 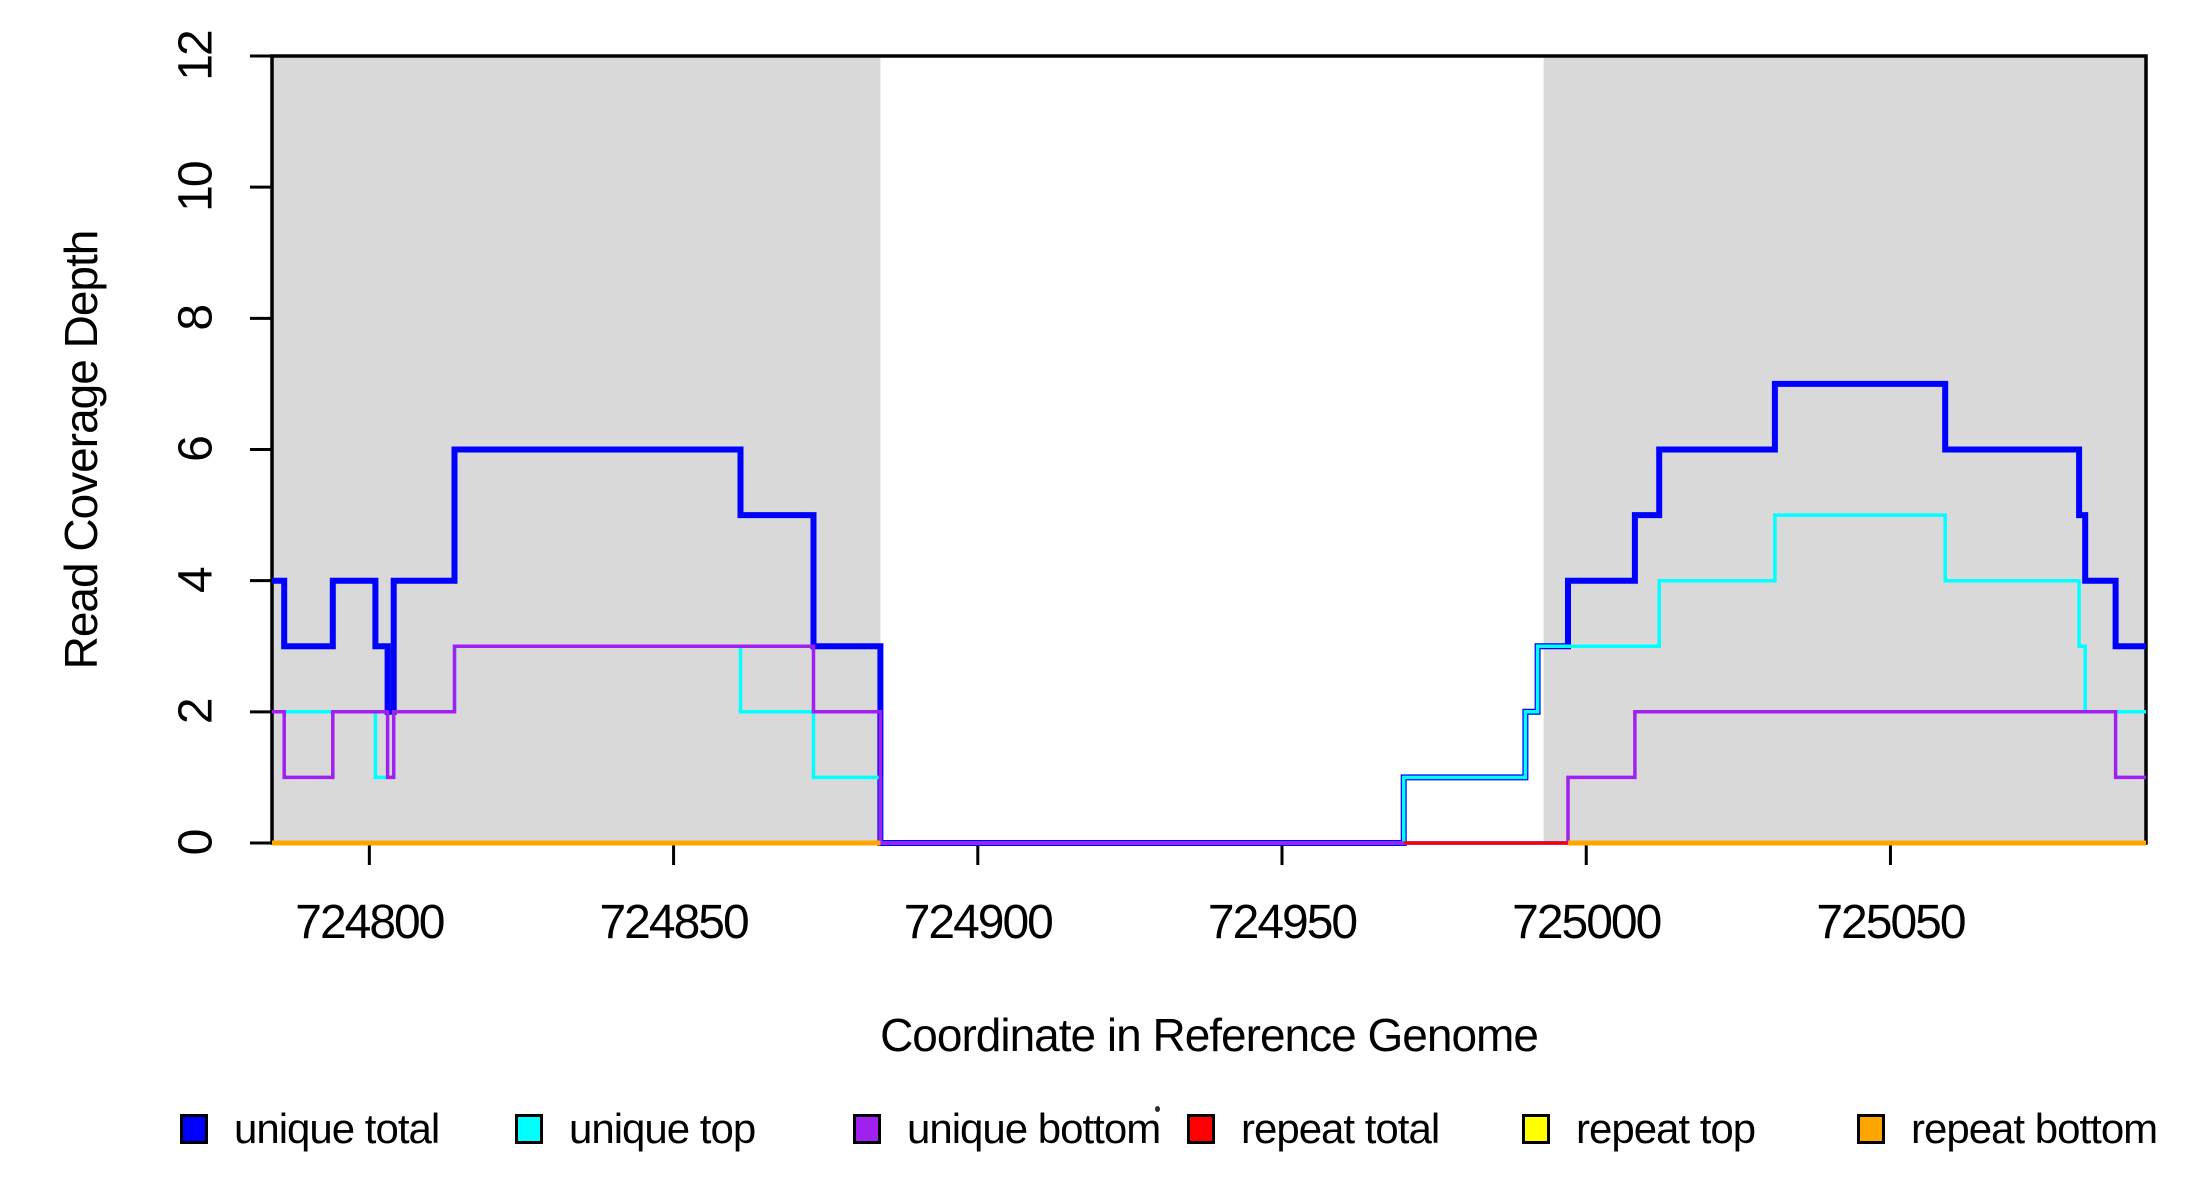 I want to click on legend-item-repeat-bottom: repeat bottom, so click(x=2007, y=1129).